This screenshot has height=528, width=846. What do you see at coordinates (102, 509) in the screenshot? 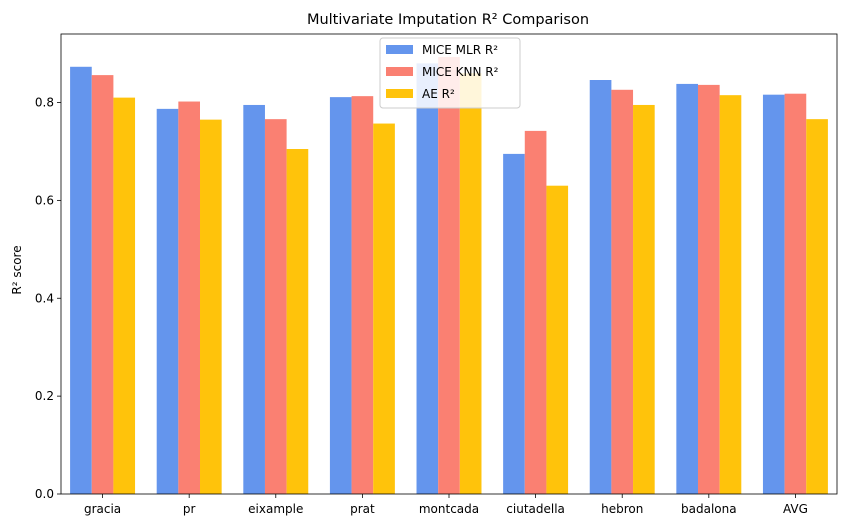
I see `x-tick-label: gracia` at bounding box center [102, 509].